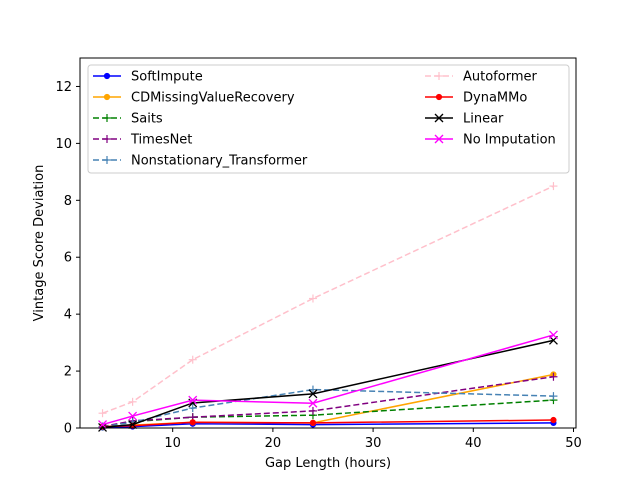 Image resolution: width=640 pixels, height=480 pixels. What do you see at coordinates (68, 315) in the screenshot?
I see `y-tick-label: 4` at bounding box center [68, 315].